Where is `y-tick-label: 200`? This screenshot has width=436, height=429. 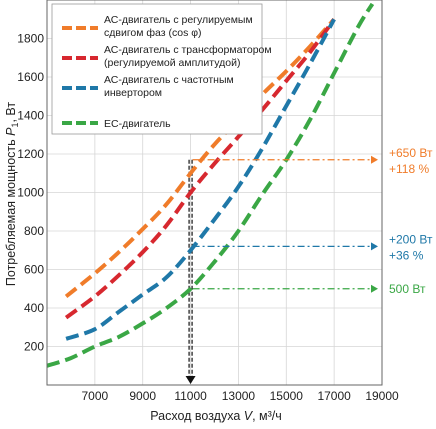 y-tick-label: 200 is located at coordinates (34, 347).